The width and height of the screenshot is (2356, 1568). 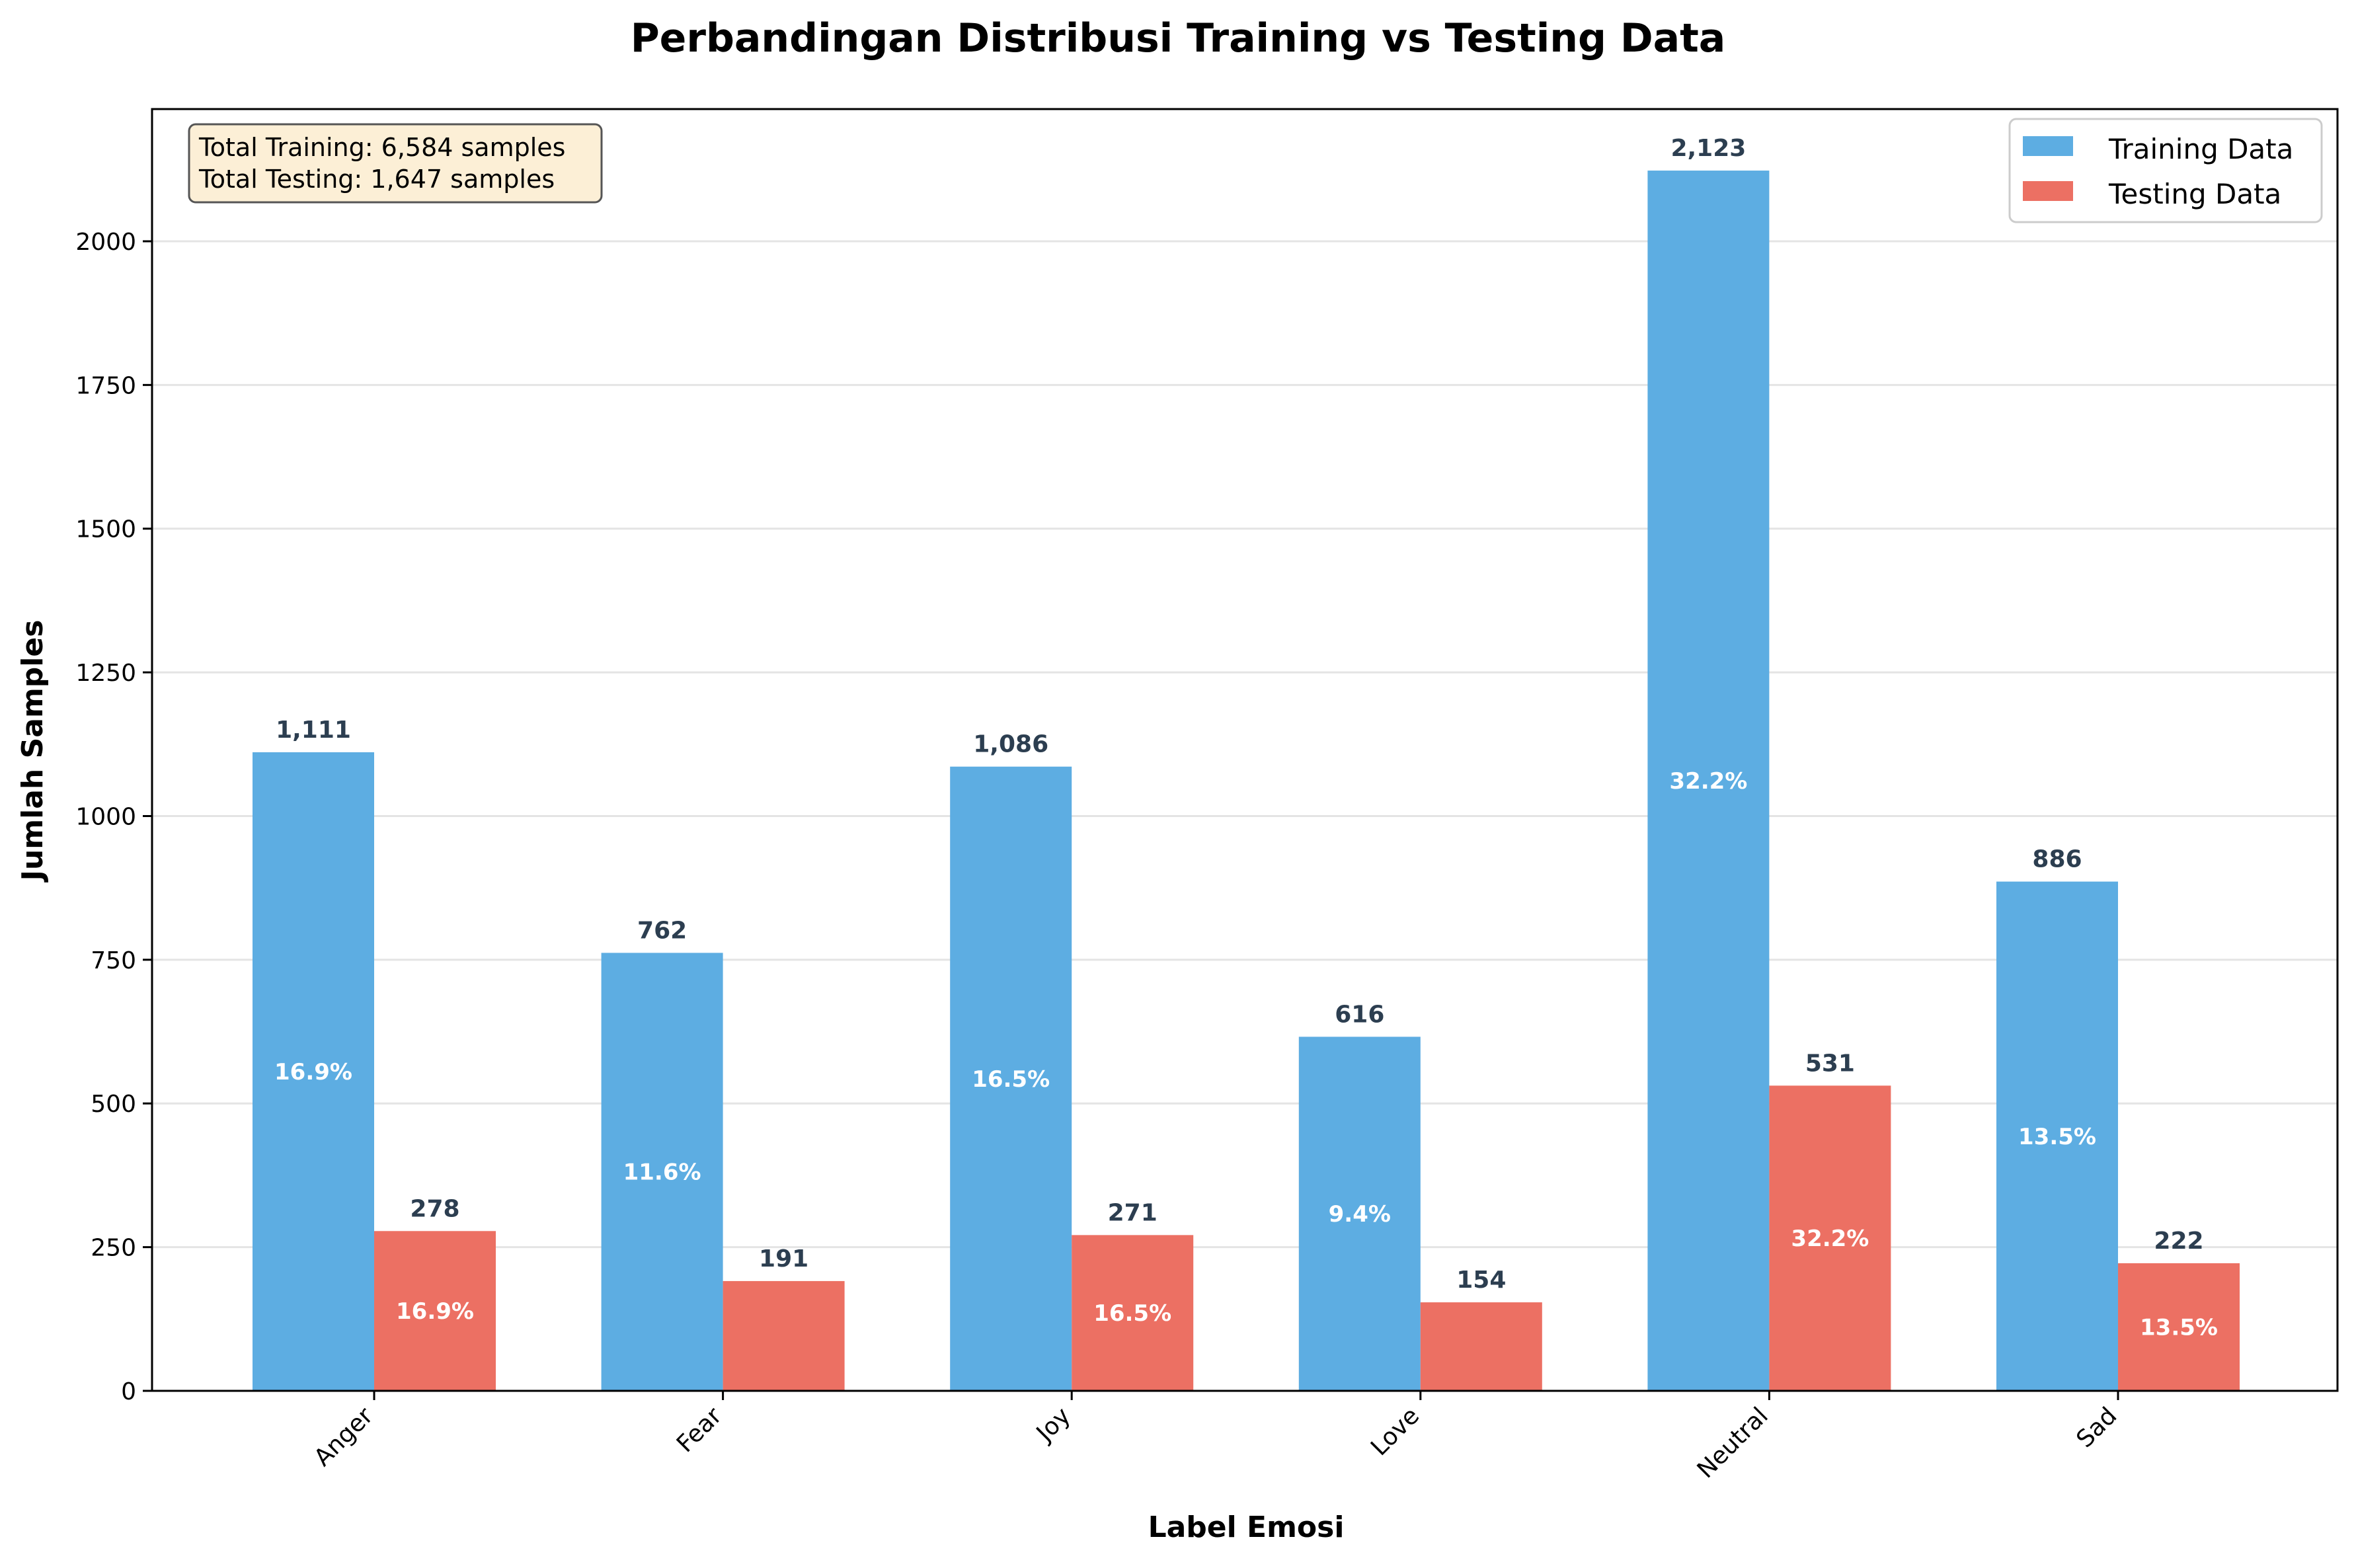 I want to click on percent-label-training: 9.4%, so click(x=1360, y=1214).